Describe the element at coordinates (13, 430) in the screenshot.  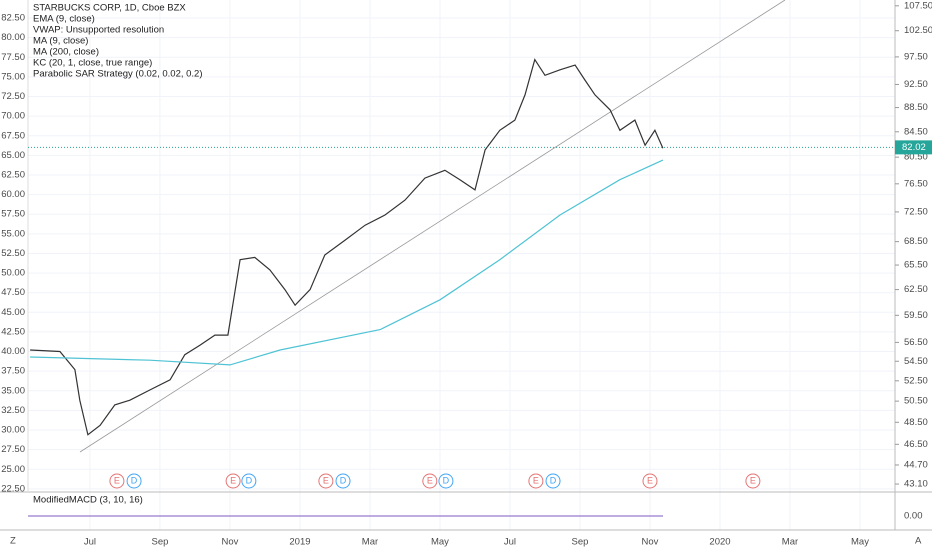
I see `y-tick-label: 30.00` at that location.